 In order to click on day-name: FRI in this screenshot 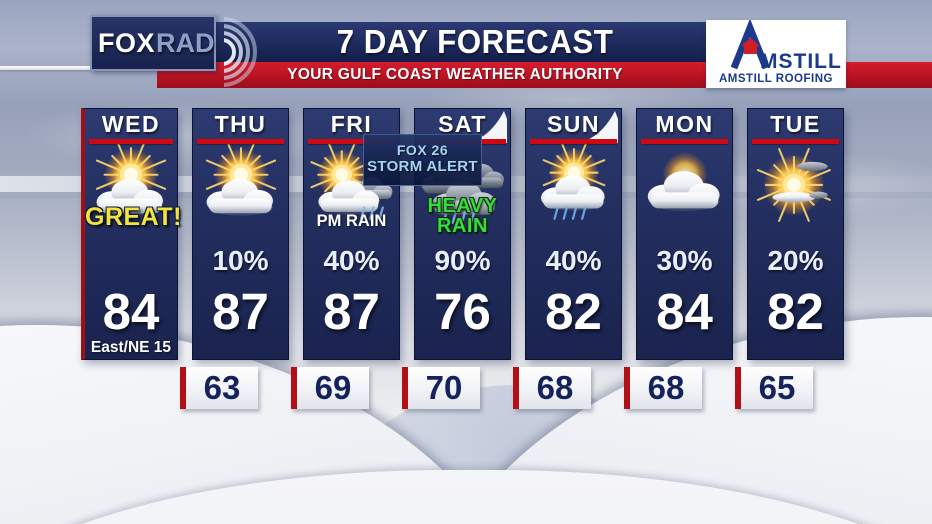, I will do `click(351, 124)`.